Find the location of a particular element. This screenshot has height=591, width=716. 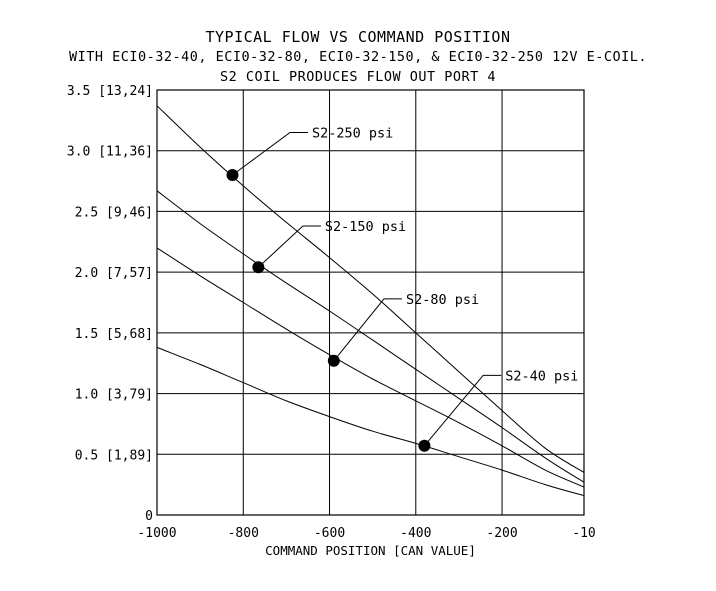

series-label: S2-250 psi is located at coordinates (352, 134).